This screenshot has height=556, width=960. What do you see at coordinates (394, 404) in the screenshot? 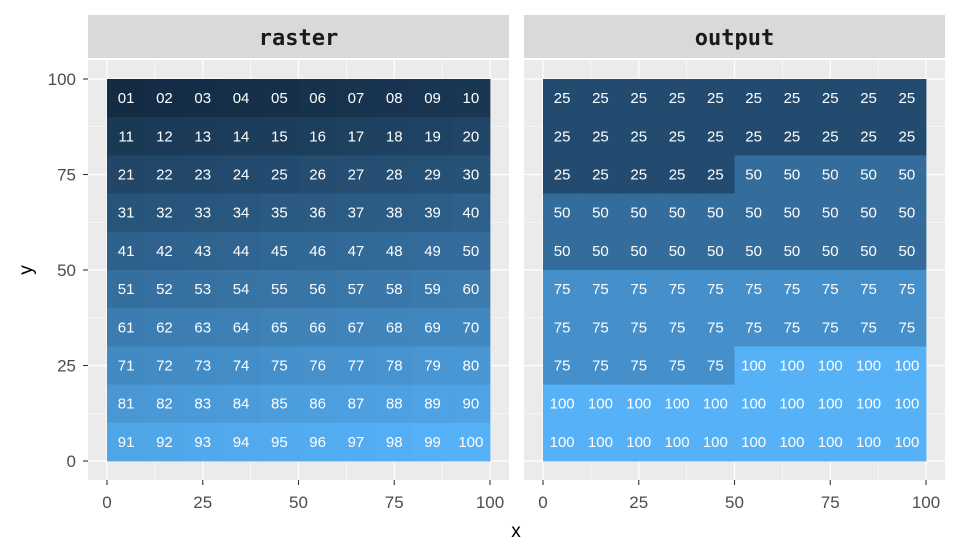
I see `cell-label: 88` at bounding box center [394, 404].